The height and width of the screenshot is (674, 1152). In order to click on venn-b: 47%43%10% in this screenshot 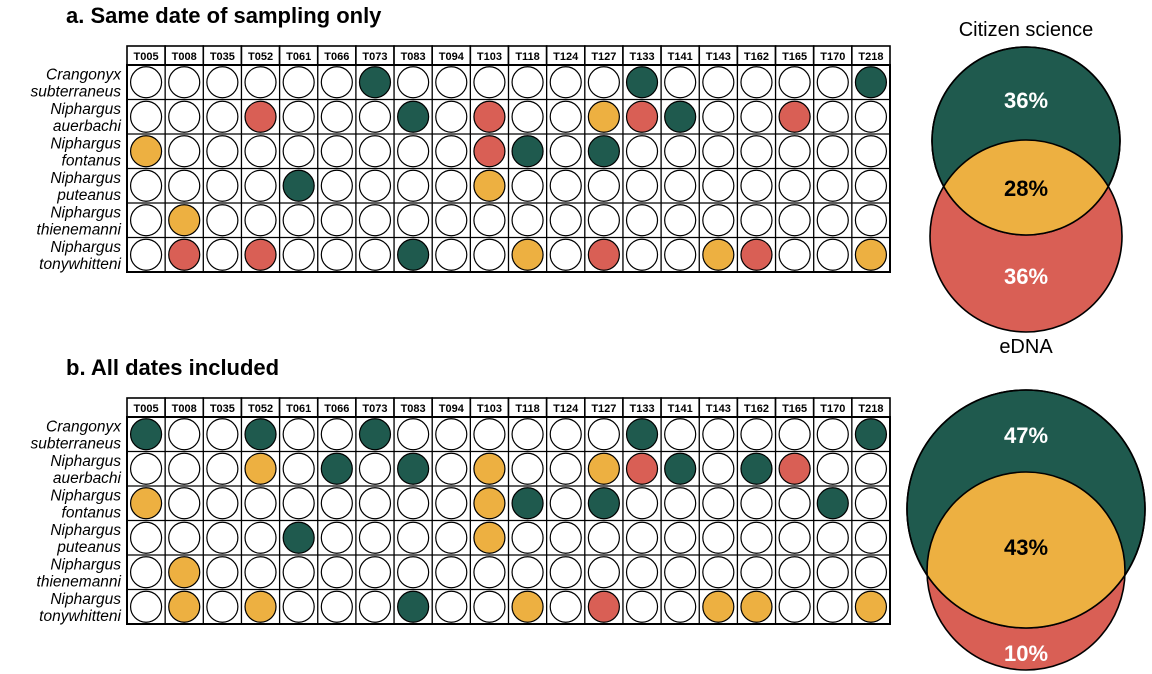, I will do `click(1026, 530)`.